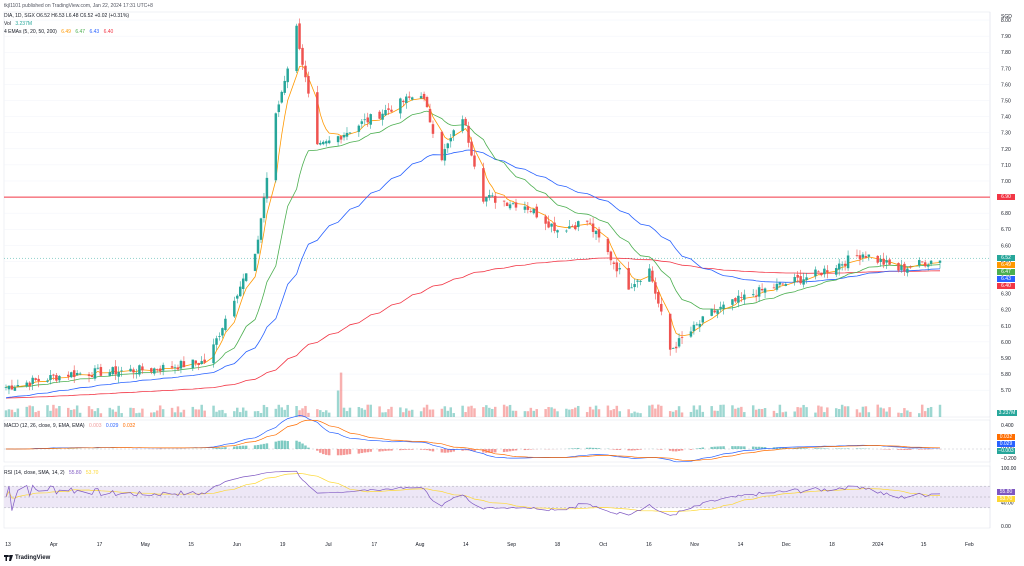 This screenshot has width=1024, height=566. I want to click on macd-line-value: 0.029, so click(112, 426).